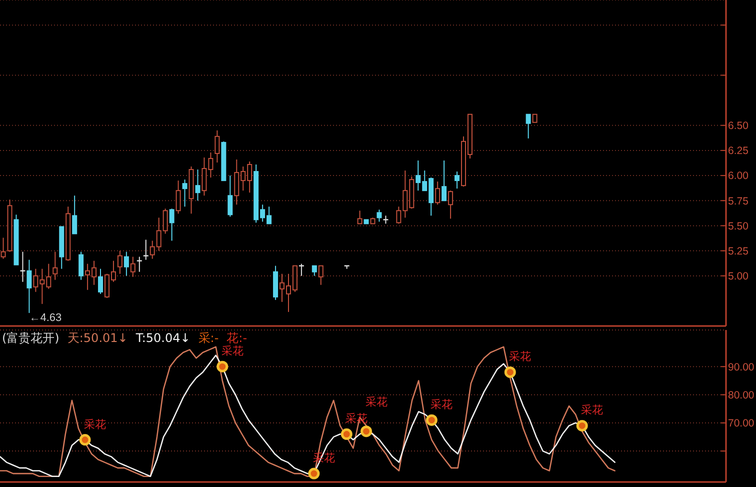 Image resolution: width=756 pixels, height=487 pixels. What do you see at coordinates (45, 318) in the screenshot?
I see `annotation: ←4.63` at bounding box center [45, 318].